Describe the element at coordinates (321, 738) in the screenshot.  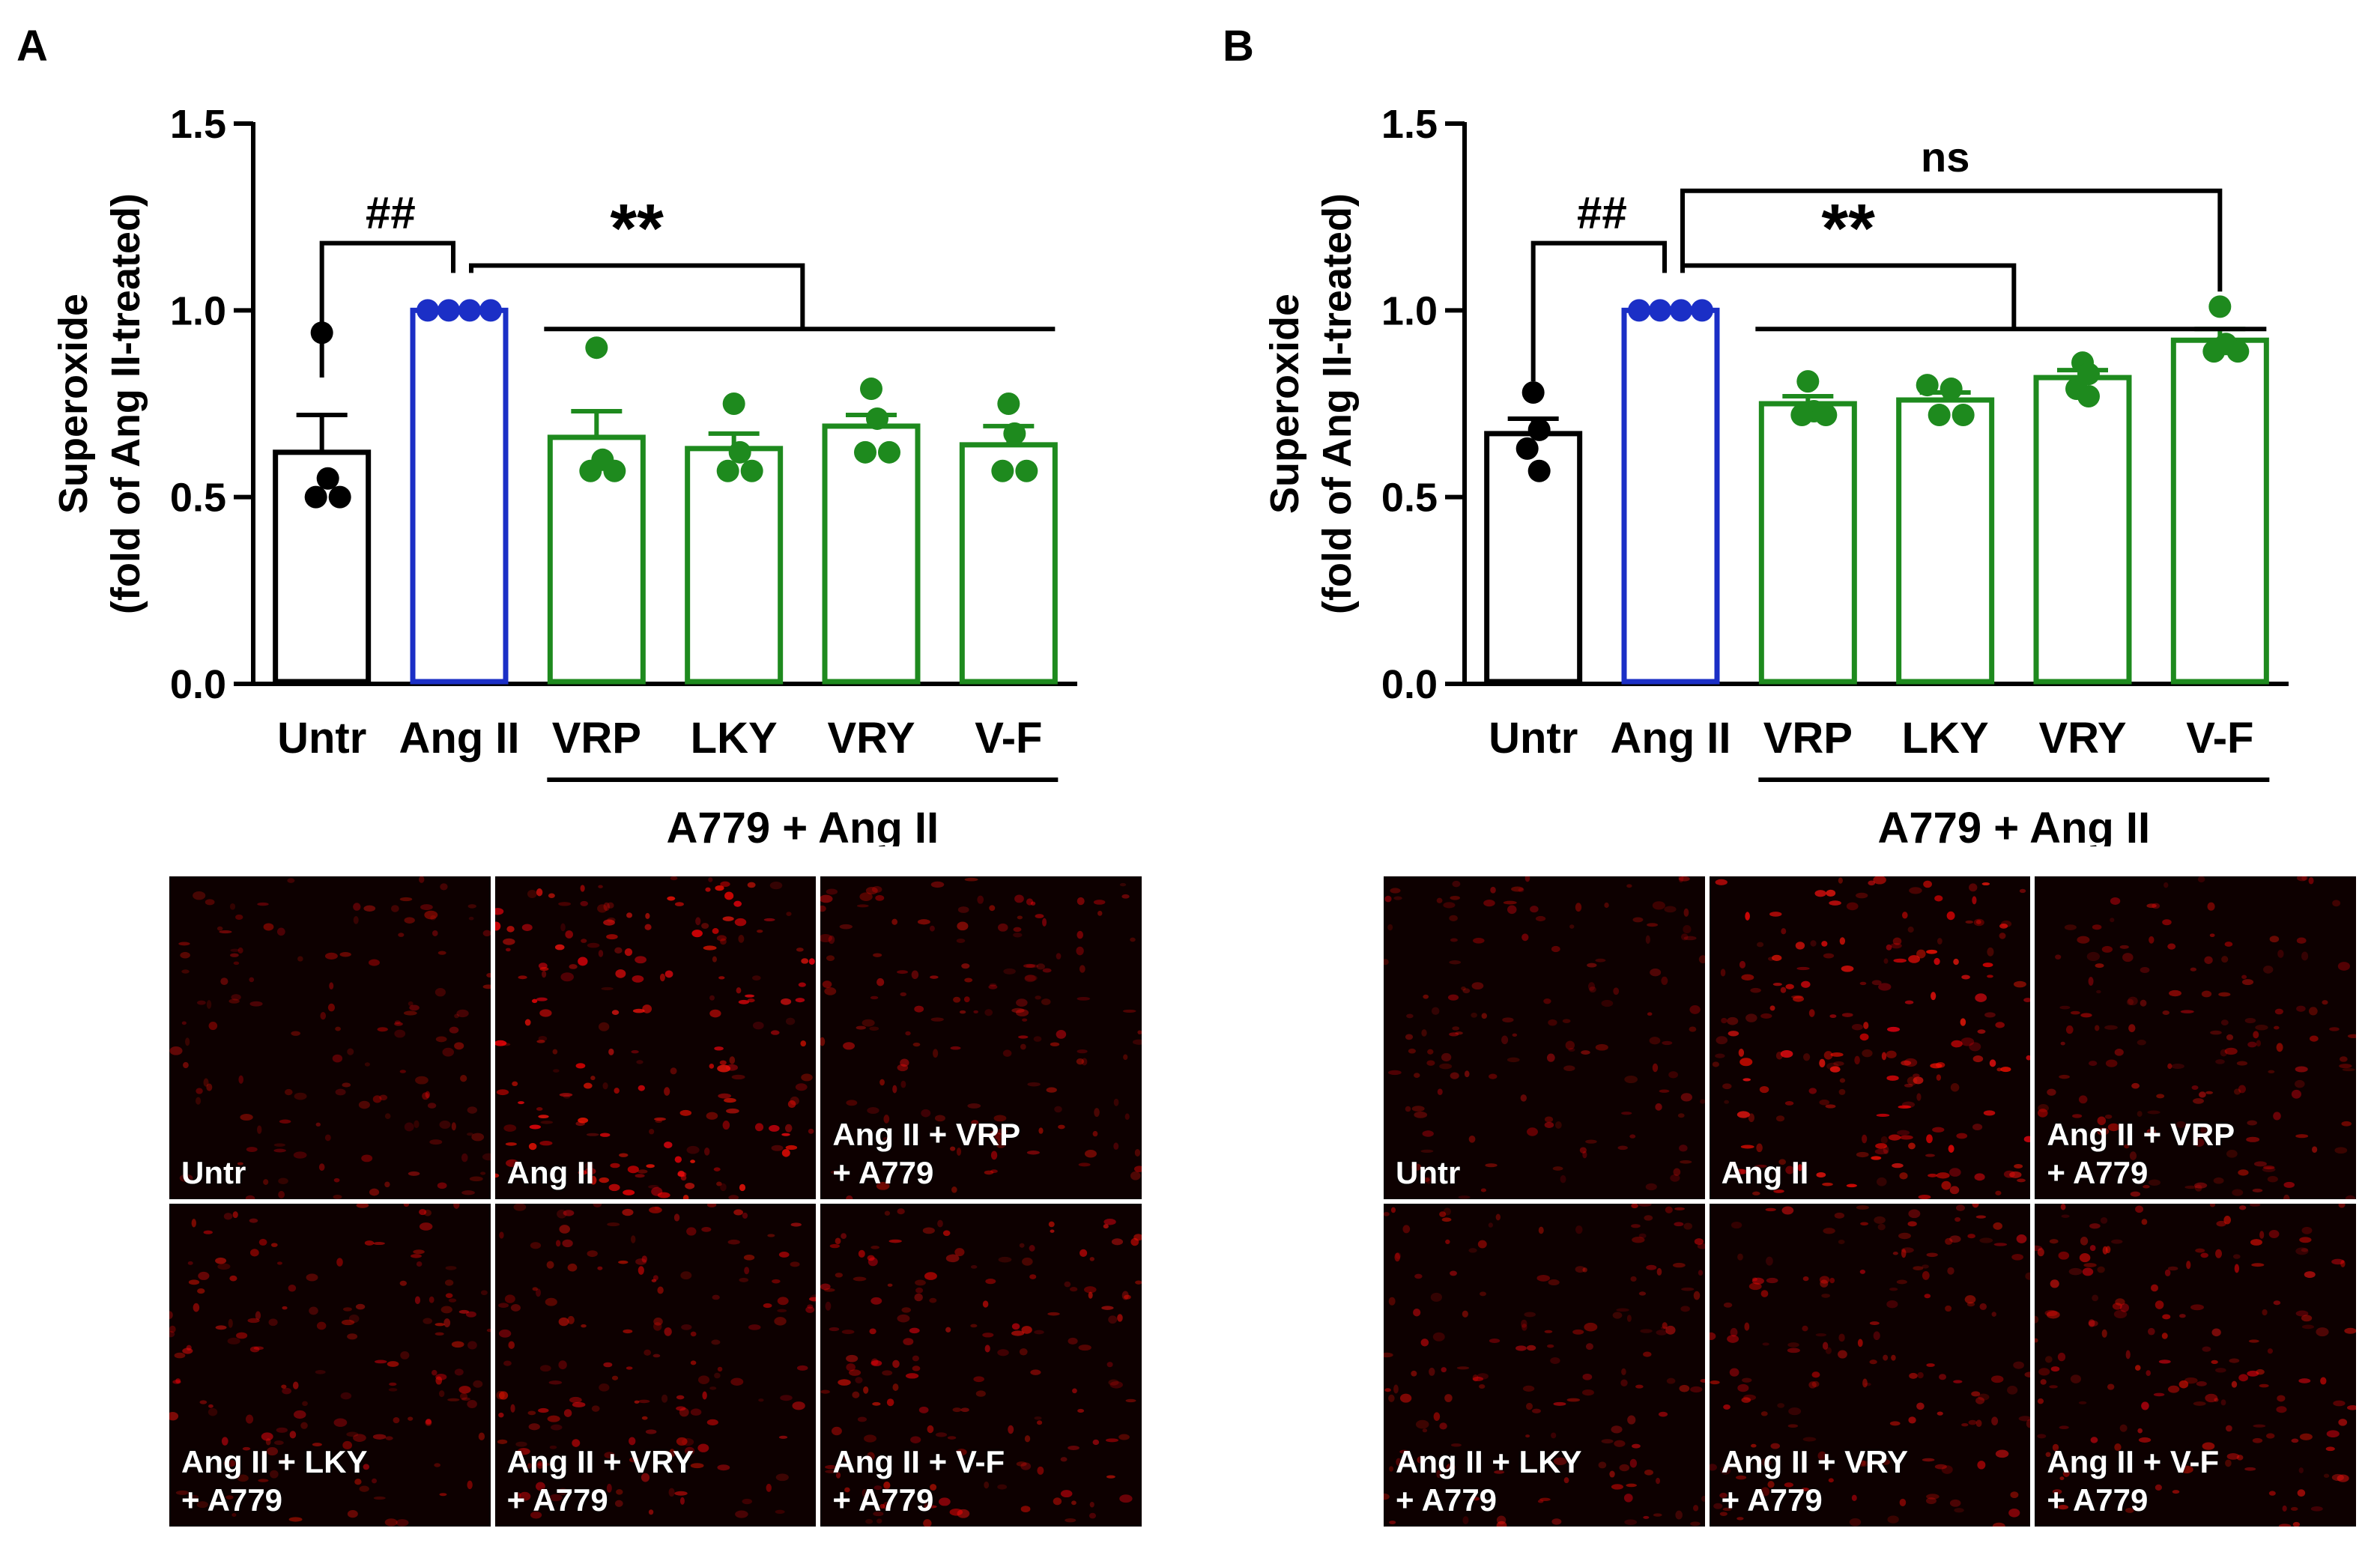
I see `x-tick-label: Untr` at that location.